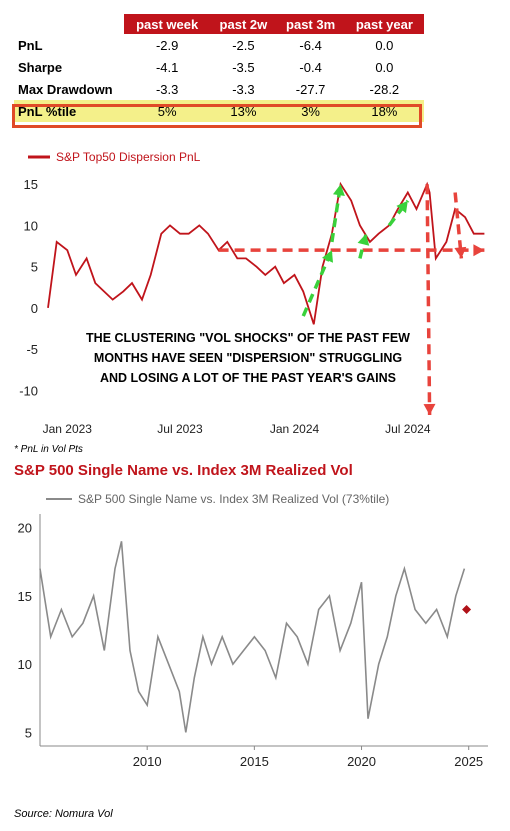 The height and width of the screenshot is (831, 510). What do you see at coordinates (32, 349) in the screenshot?
I see `y-tick-label: -5` at bounding box center [32, 349].